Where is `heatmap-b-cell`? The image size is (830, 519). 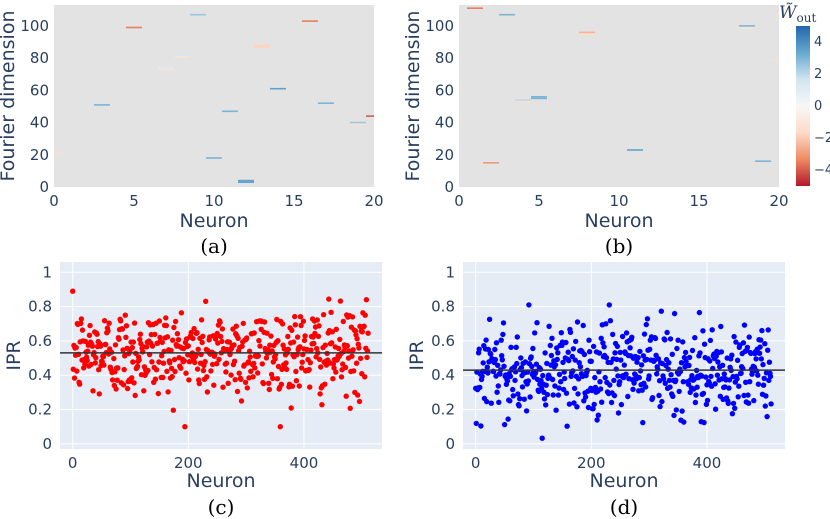
heatmap-b-cell is located at coordinates (507, 14).